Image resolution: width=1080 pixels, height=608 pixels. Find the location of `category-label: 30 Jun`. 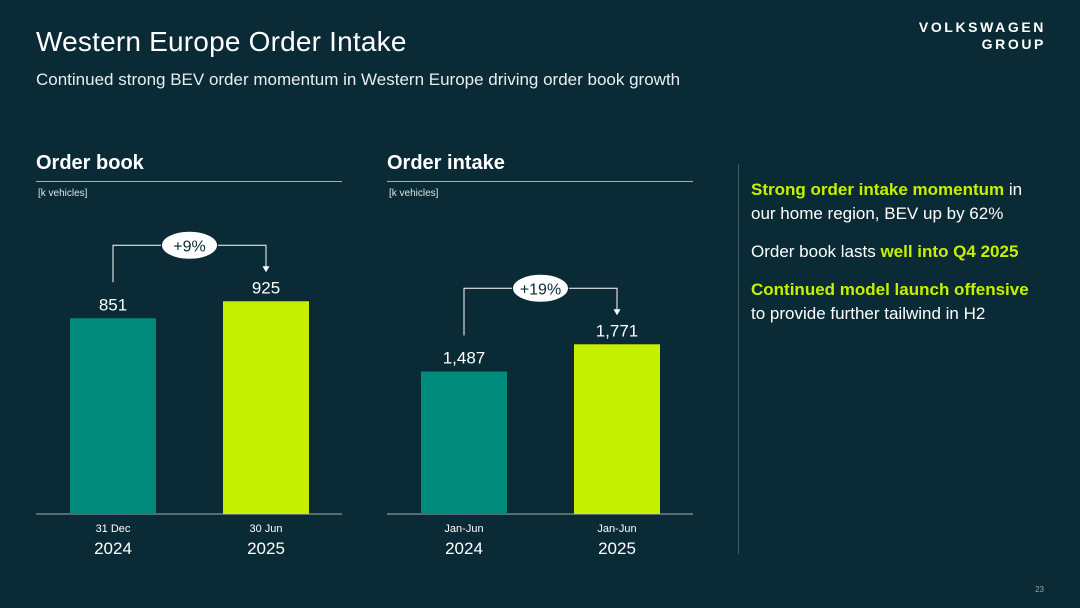

category-label: 30 Jun is located at coordinates (265, 529).